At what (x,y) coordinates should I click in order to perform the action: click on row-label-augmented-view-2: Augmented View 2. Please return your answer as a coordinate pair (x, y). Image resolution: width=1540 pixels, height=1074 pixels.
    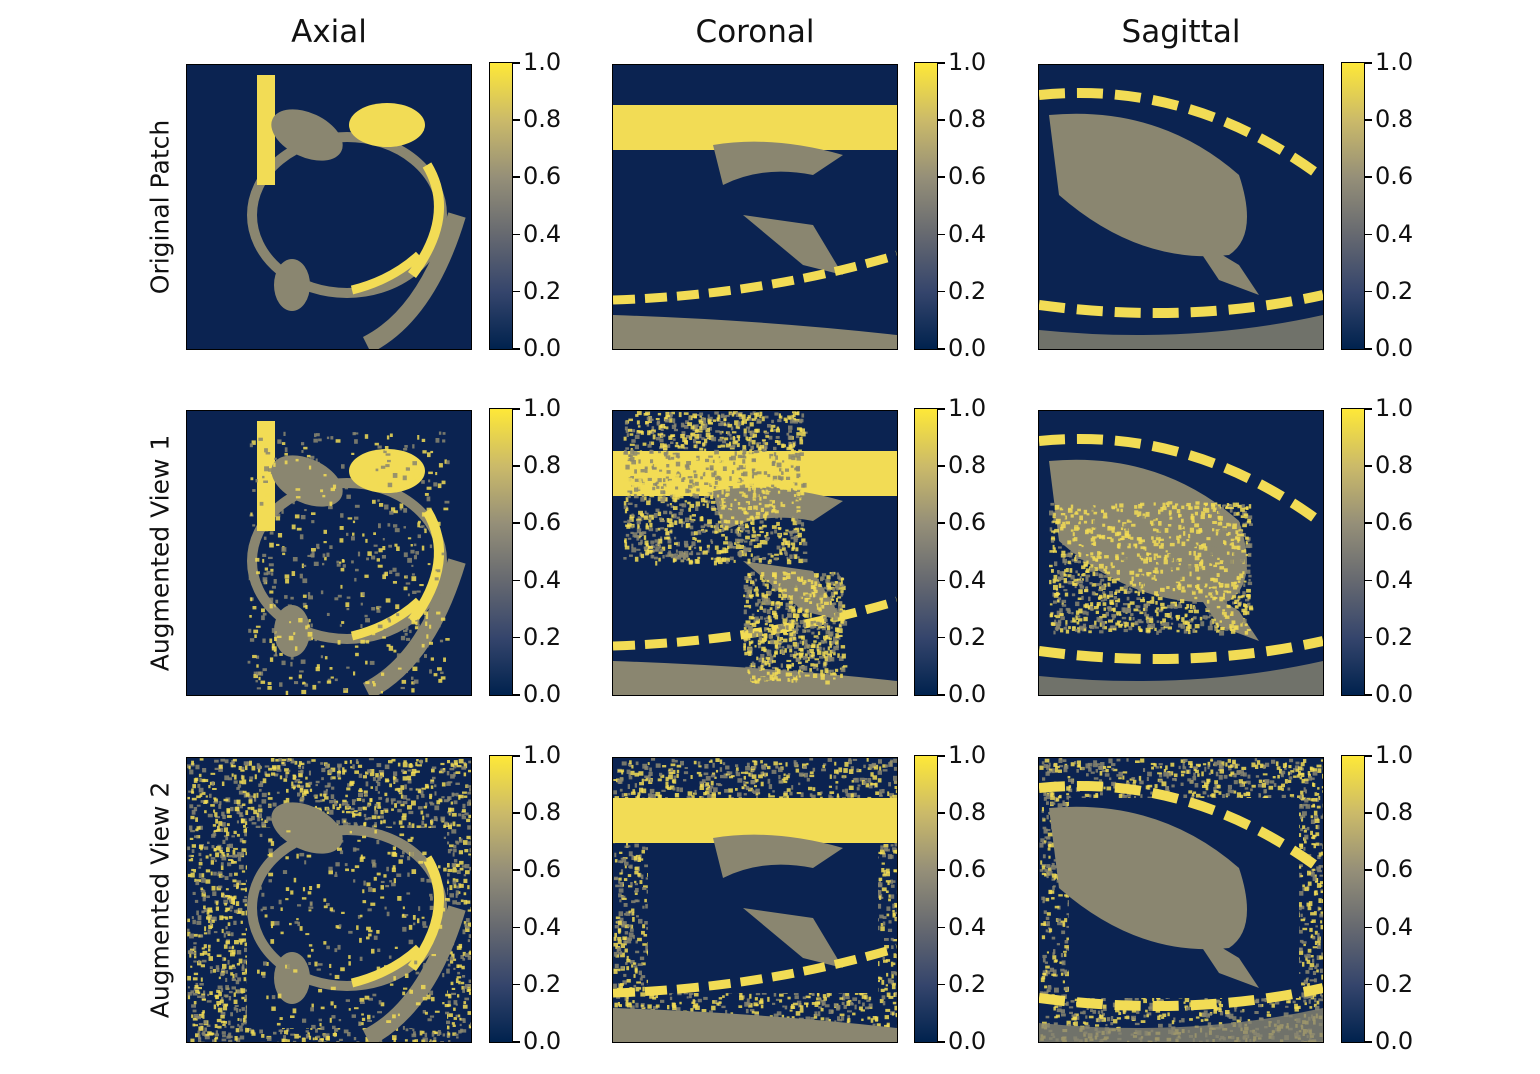
    Looking at the image, I should click on (160, 900).